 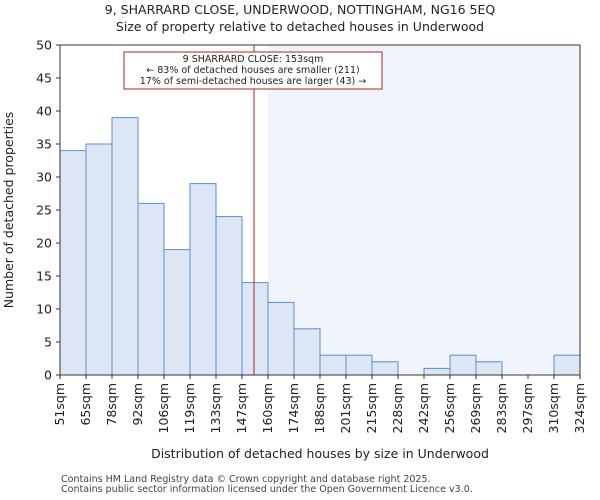 I want to click on x-tick-label: 215sqm, so click(x=371, y=408).